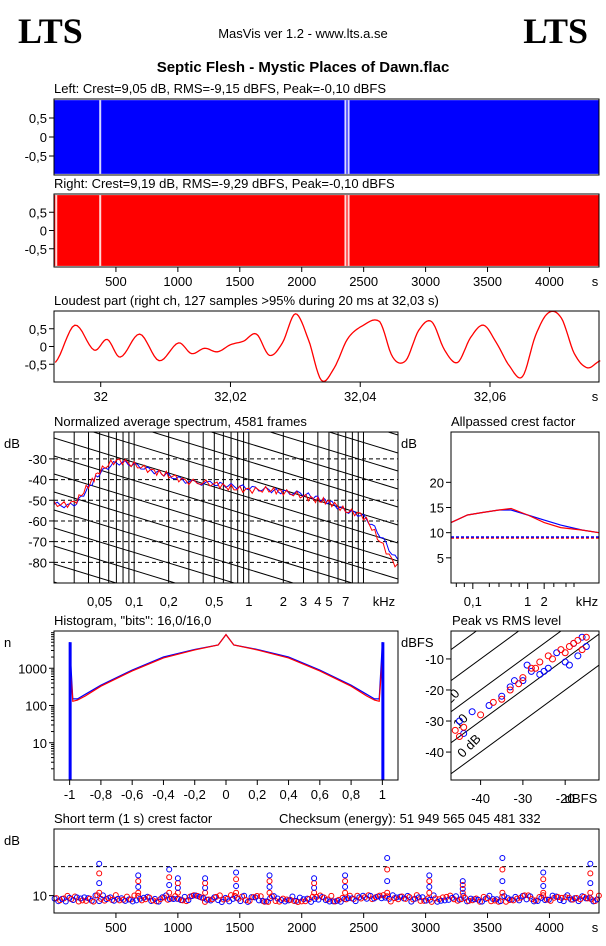 The width and height of the screenshot is (606, 946). Describe the element at coordinates (527, 601) in the screenshot. I see `allpass-xtick-label: 1` at that location.